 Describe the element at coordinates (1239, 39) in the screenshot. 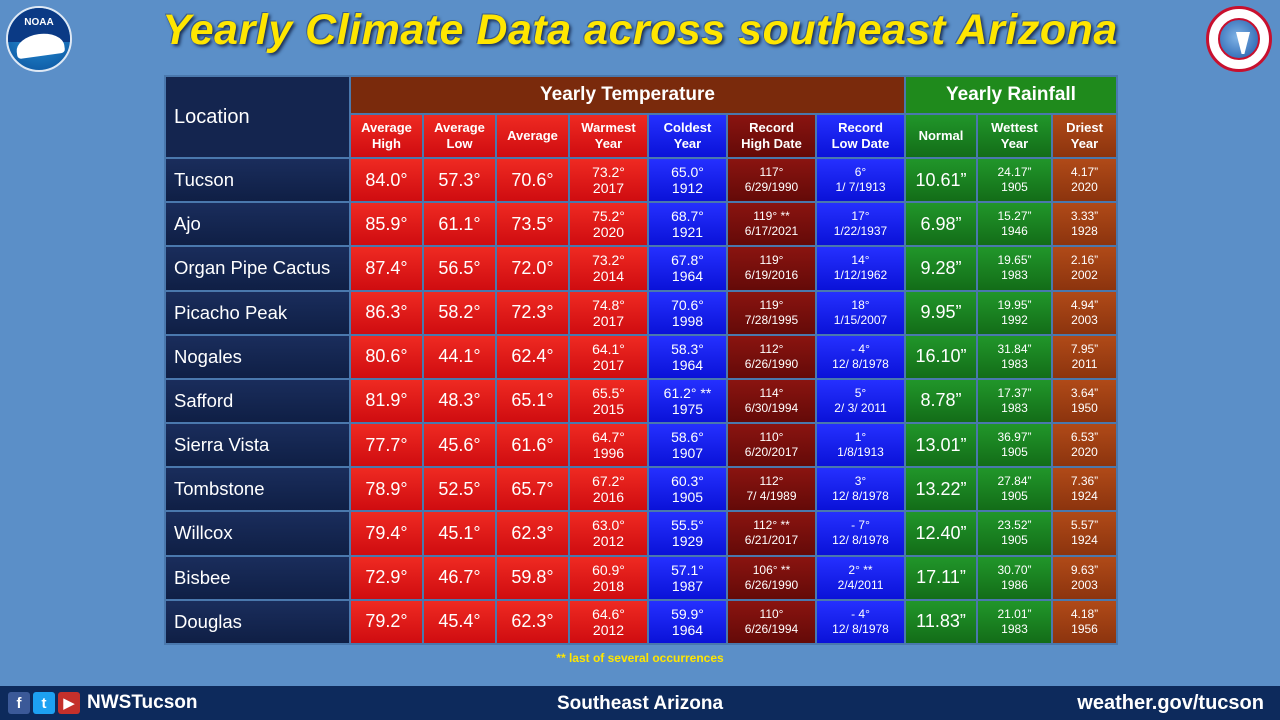

I see `nws-logo` at that location.